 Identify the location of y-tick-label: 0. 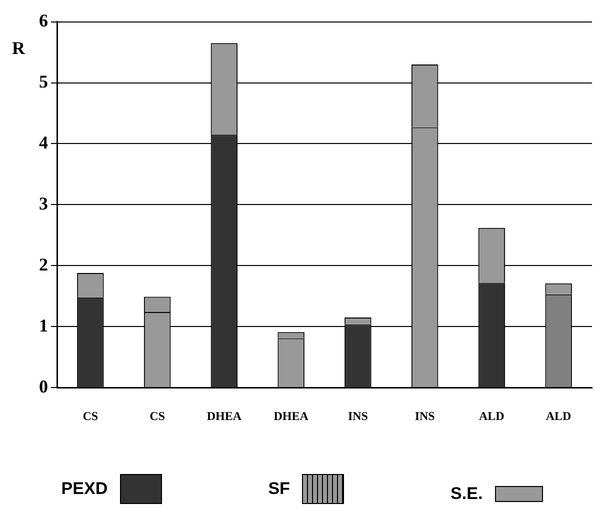
(43, 386).